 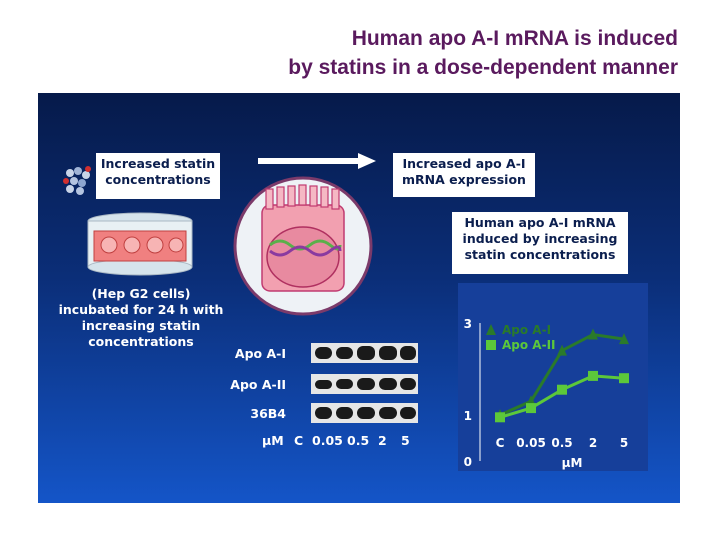 I want to click on x-tick-label: C, so click(x=500, y=443).